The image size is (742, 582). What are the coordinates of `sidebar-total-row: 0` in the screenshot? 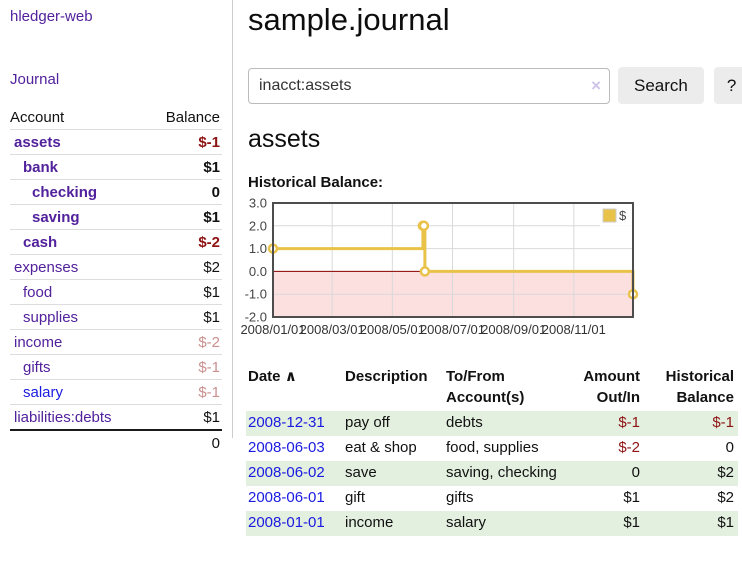 It's located at (116, 442).